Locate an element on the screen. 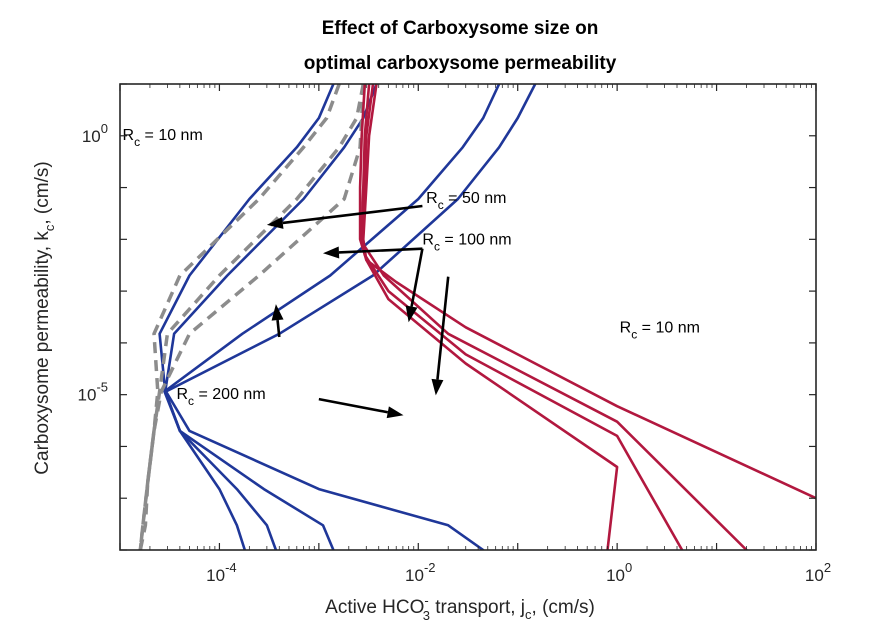  y-tick-label: 10⁰ is located at coordinates (95, 133).